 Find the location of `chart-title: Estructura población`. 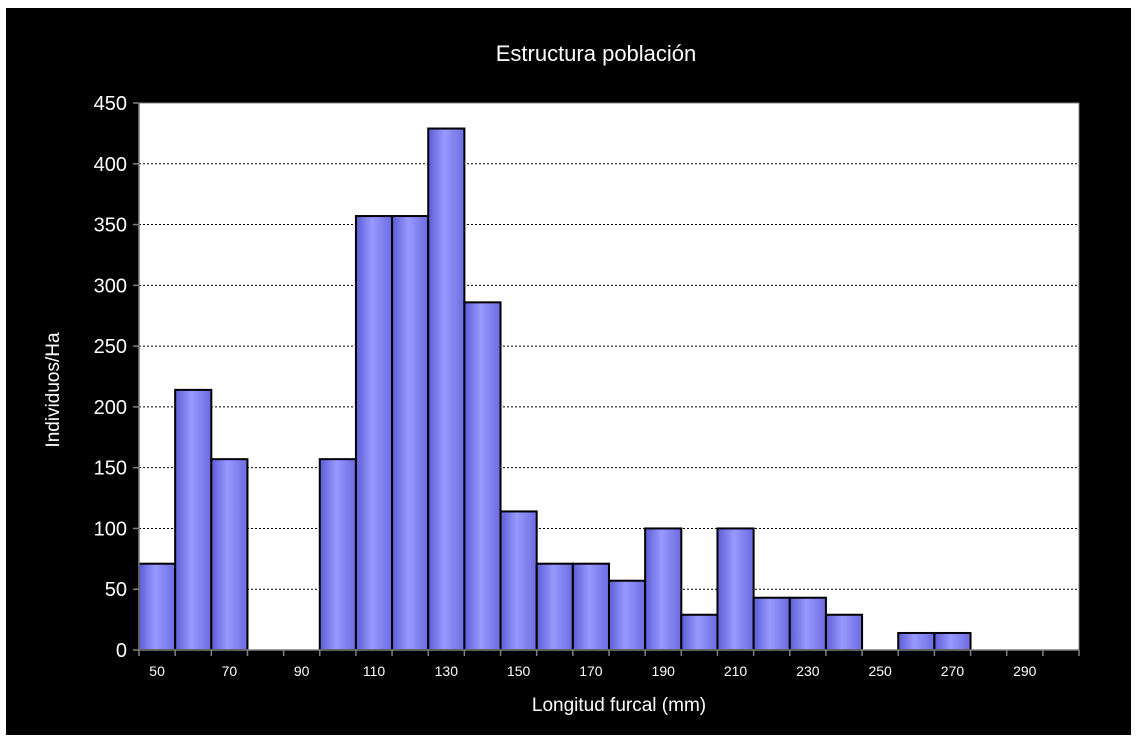

chart-title: Estructura población is located at coordinates (596, 53).